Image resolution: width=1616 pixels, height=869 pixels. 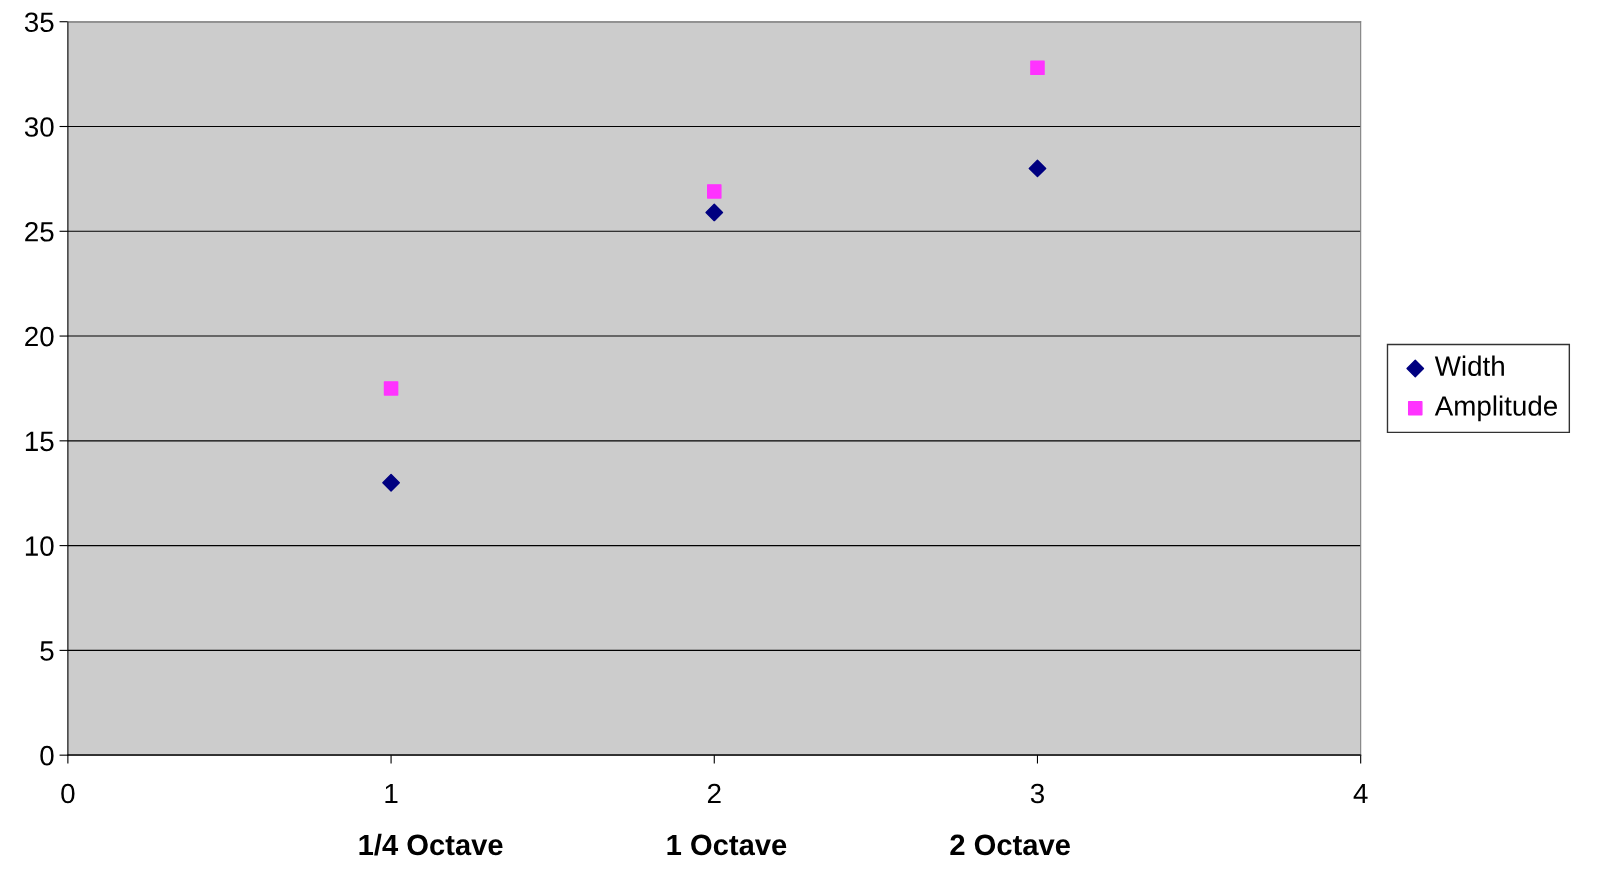 I want to click on y-tick-label: 20, so click(x=39, y=336).